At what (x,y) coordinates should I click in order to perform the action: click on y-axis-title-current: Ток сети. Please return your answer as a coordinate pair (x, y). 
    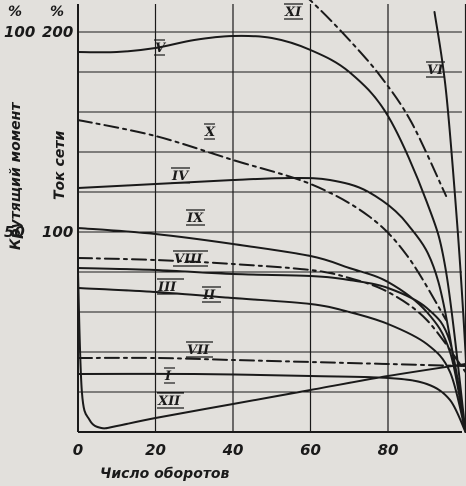
    Looking at the image, I should click on (60, 165).